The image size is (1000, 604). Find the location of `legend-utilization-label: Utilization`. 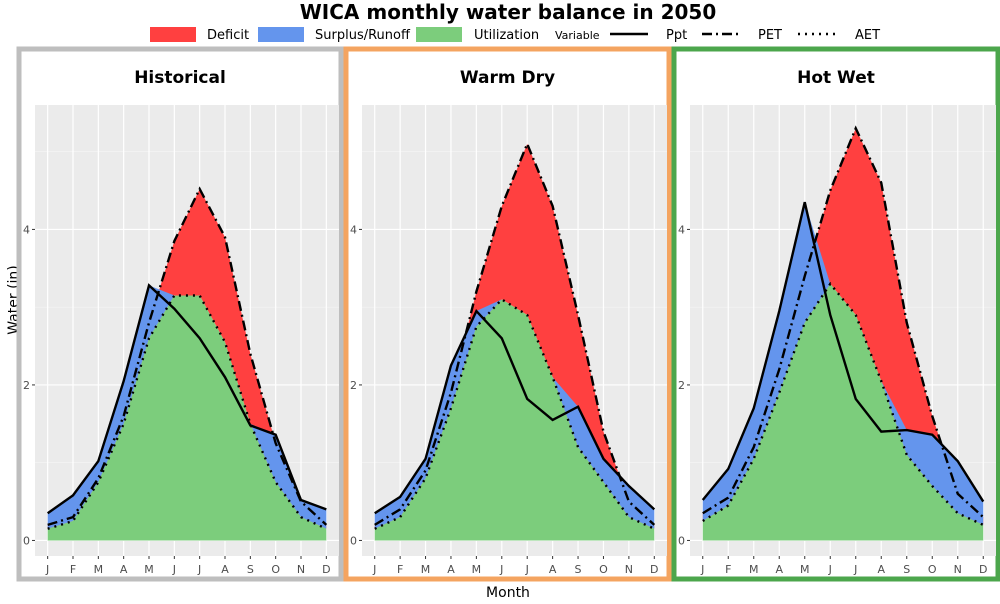

legend-utilization-label: Utilization is located at coordinates (506, 35).